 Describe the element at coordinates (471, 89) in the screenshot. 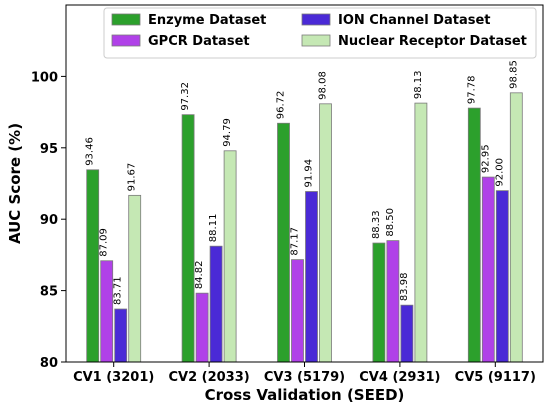

I see `bar-value-label: 97.78` at that location.